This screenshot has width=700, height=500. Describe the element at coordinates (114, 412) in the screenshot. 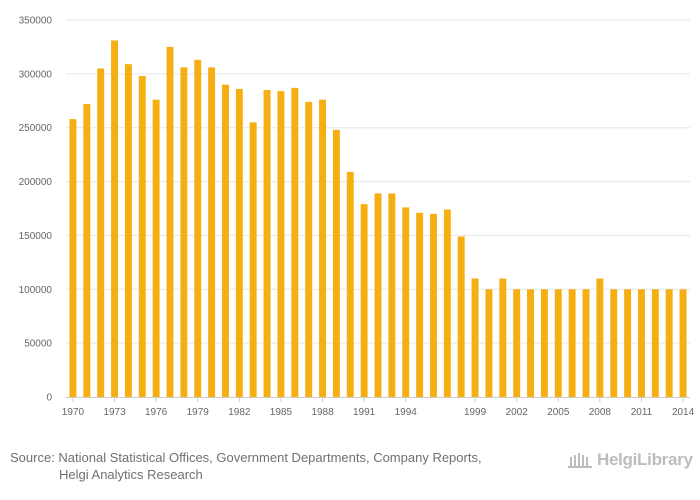

I see `x-tick-label: 1973` at that location.